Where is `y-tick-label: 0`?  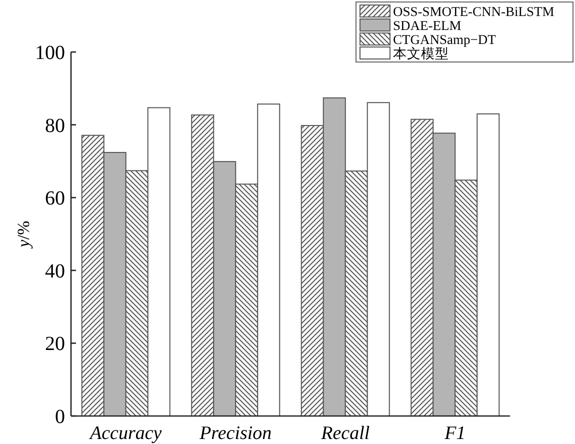 y-tick-label: 0 is located at coordinates (60, 417).